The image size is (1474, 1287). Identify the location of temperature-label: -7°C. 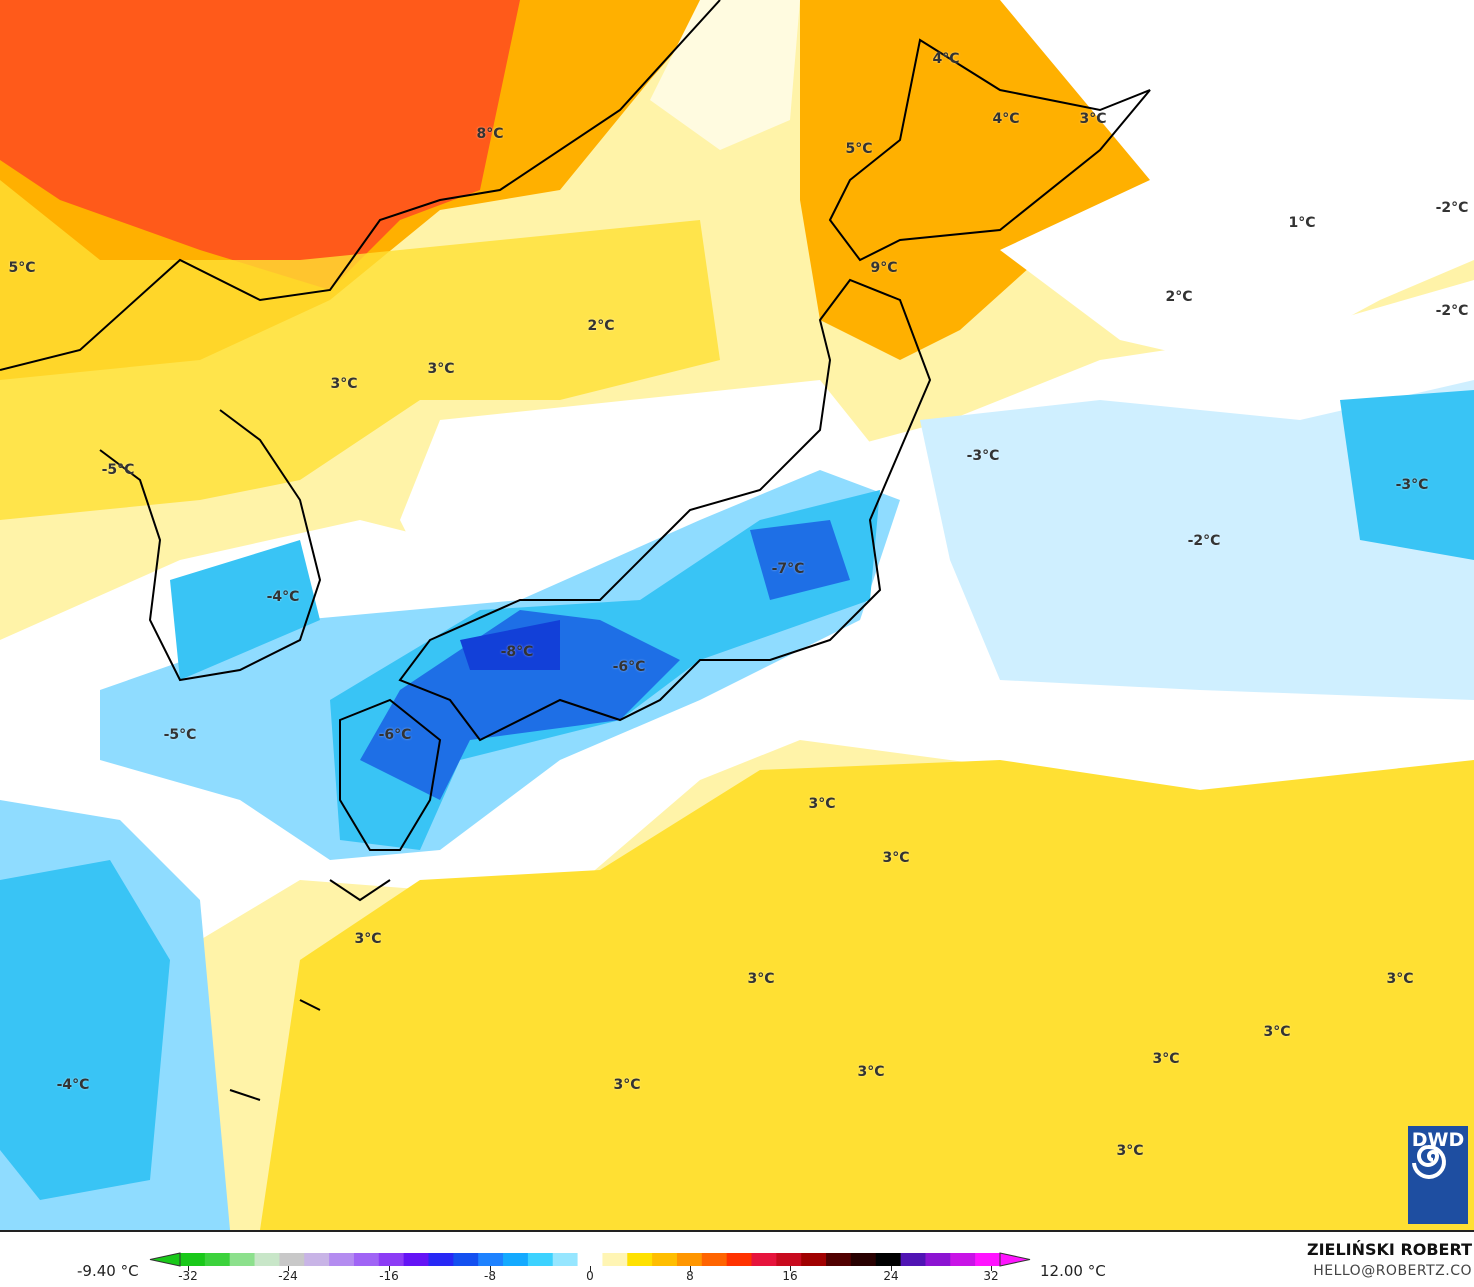
(788, 569).